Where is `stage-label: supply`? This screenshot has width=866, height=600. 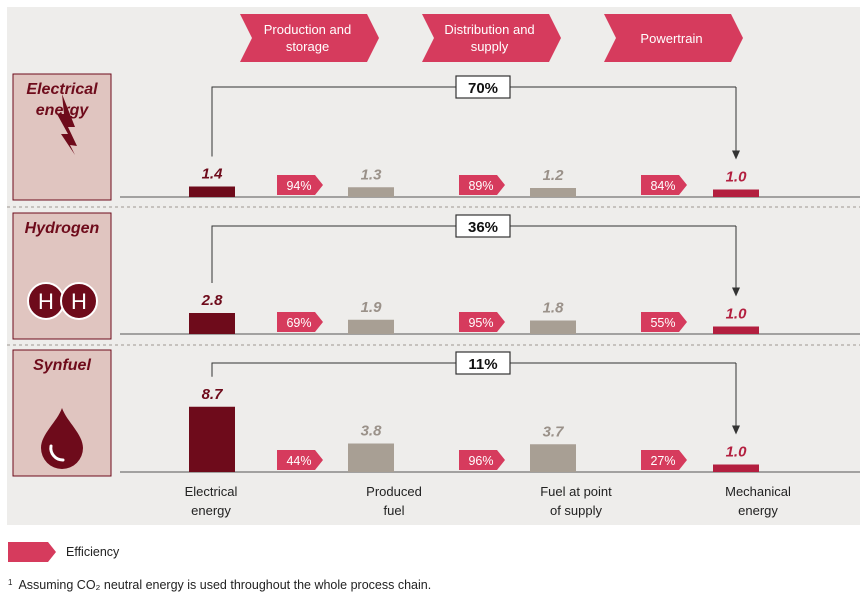
stage-label: supply is located at coordinates (490, 46).